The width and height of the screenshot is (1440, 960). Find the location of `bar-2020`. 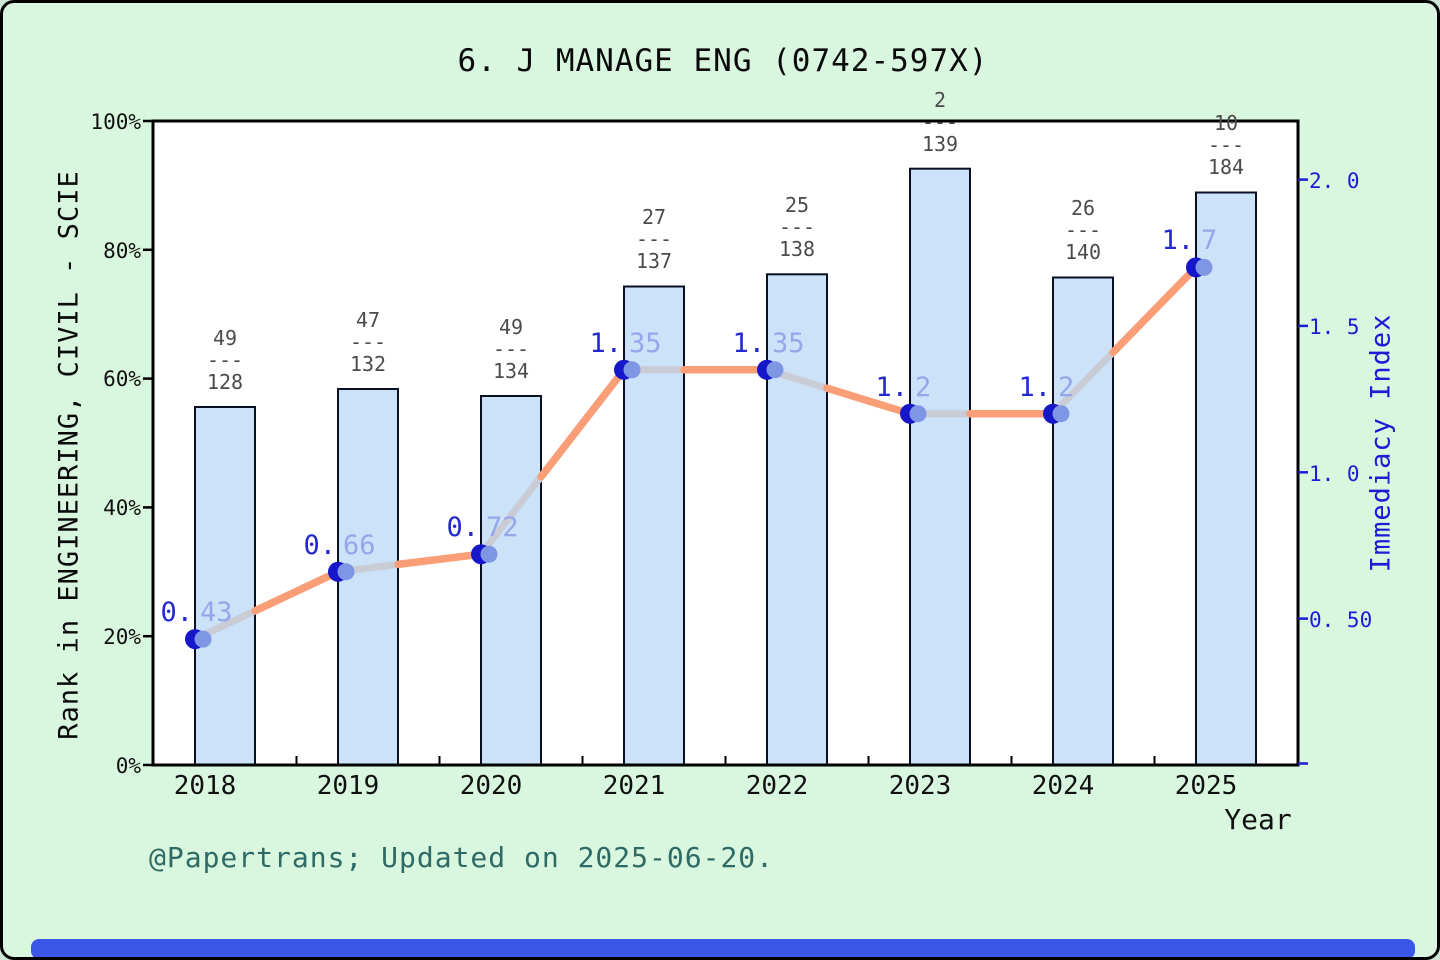

bar-2020 is located at coordinates (511, 580).